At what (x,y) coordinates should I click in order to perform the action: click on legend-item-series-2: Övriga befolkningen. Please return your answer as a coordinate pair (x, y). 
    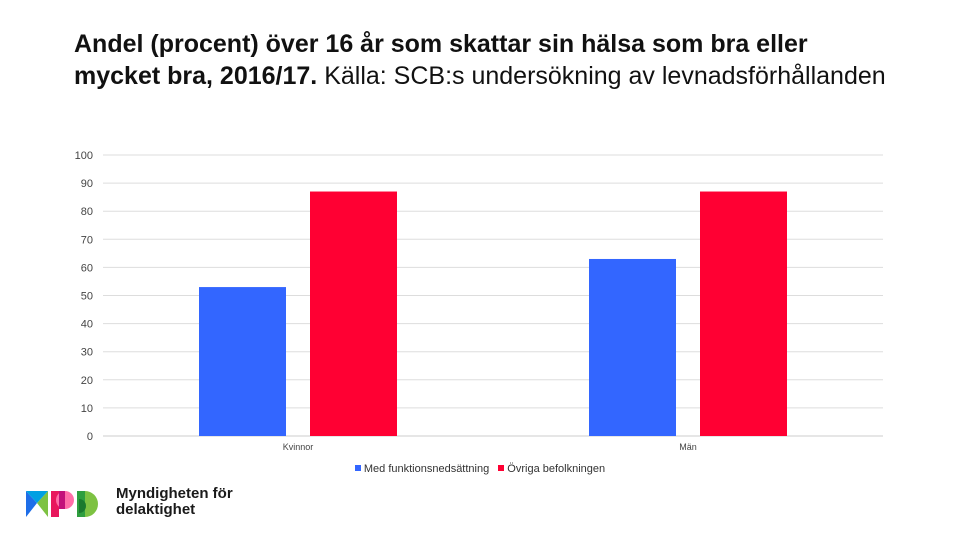
    Looking at the image, I should click on (551, 469).